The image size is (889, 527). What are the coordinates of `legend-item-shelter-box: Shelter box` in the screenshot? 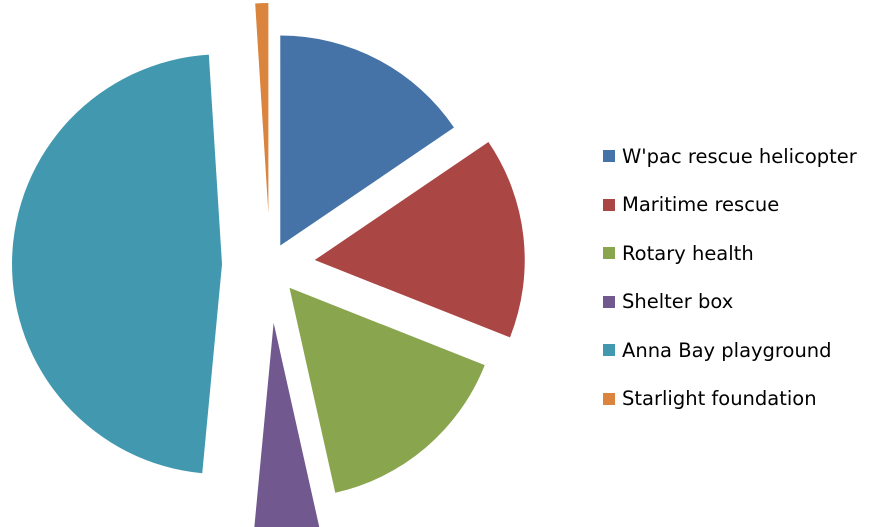 It's located at (730, 302).